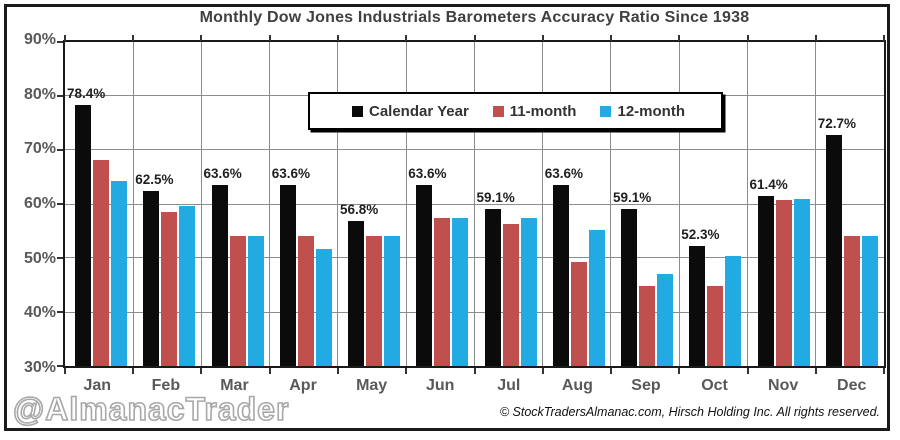  What do you see at coordinates (39, 367) in the screenshot?
I see `y-tick-label: 30%` at bounding box center [39, 367].